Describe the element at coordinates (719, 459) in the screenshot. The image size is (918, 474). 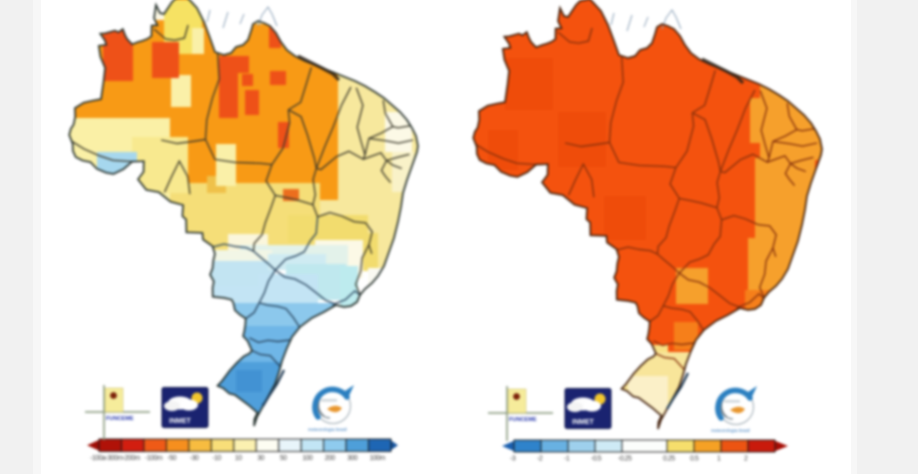
I see `svg-text: 1` at that location.